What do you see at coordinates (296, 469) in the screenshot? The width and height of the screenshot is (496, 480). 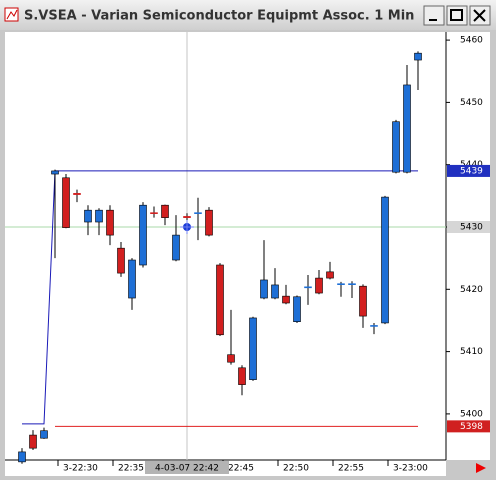 I see `x-tick-label: 22:50` at bounding box center [296, 469].